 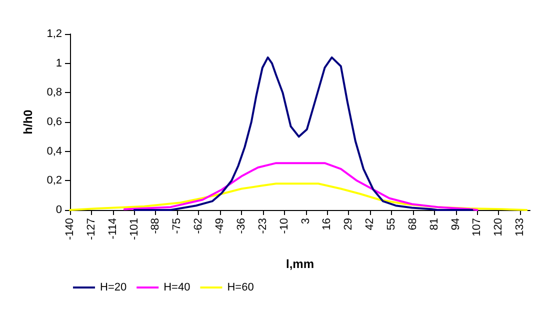 What do you see at coordinates (28, 121) in the screenshot?
I see `y-axis-title: h/h0` at bounding box center [28, 121].